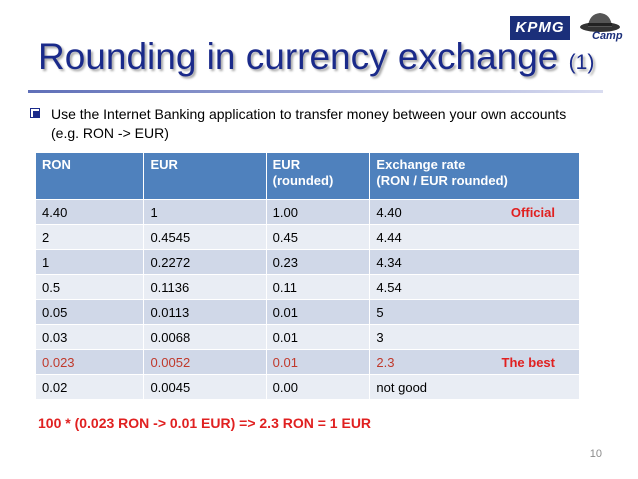  I want to click on cell-rate-value: 4.44, so click(389, 237).